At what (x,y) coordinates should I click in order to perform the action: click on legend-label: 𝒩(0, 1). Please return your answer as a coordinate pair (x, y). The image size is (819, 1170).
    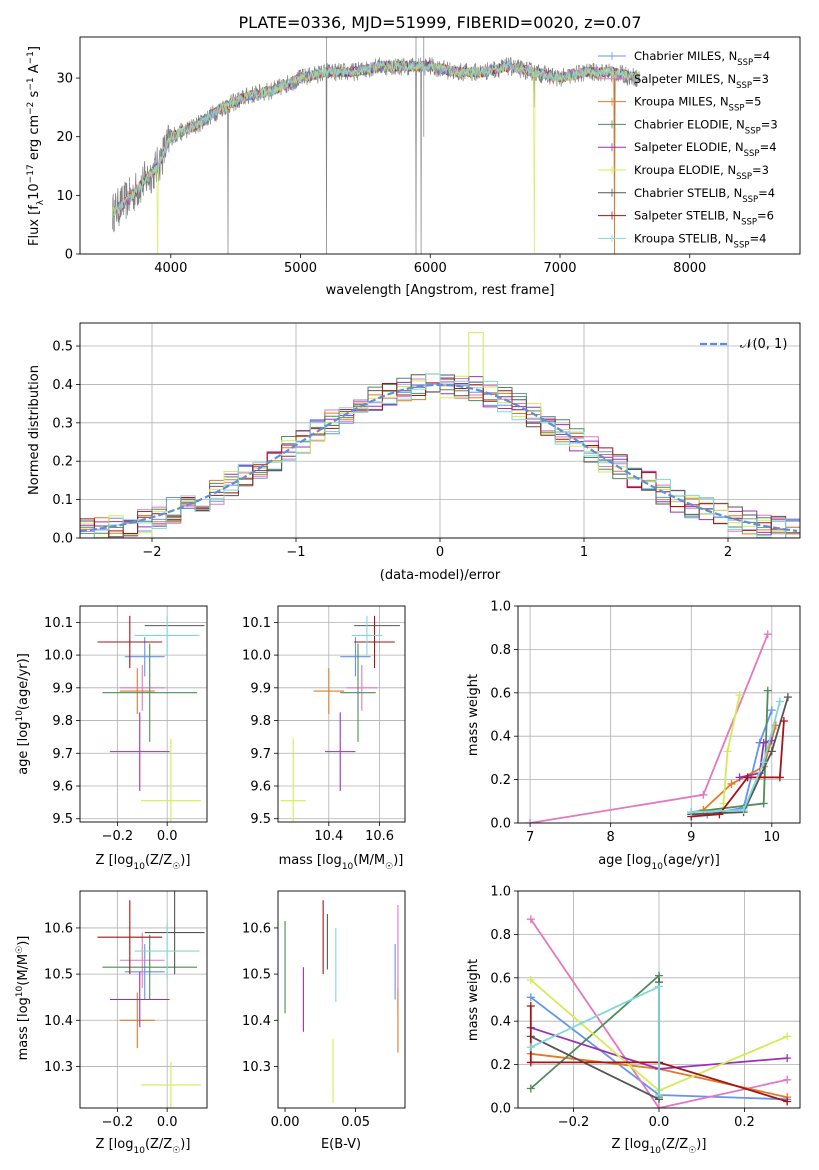
    Looking at the image, I should click on (763, 344).